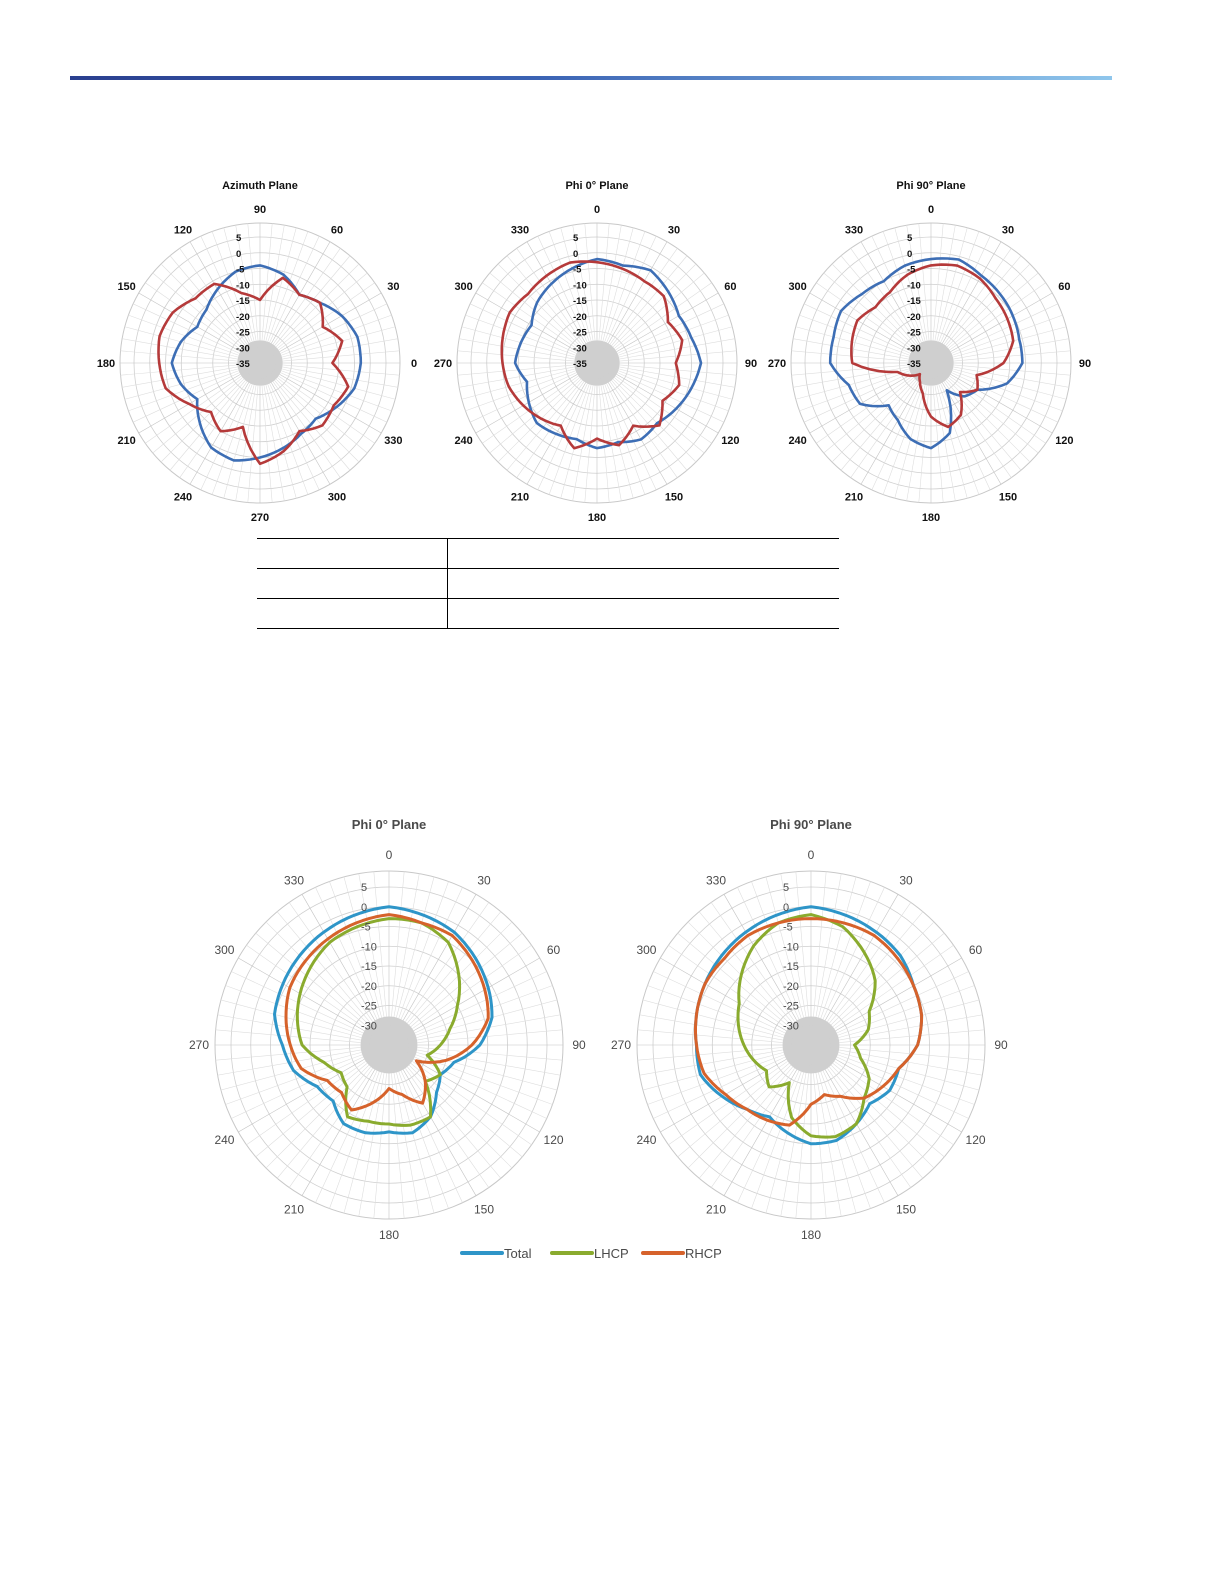  What do you see at coordinates (809, 1022) in the screenshot?
I see `series-line-rhcp` at bounding box center [809, 1022].